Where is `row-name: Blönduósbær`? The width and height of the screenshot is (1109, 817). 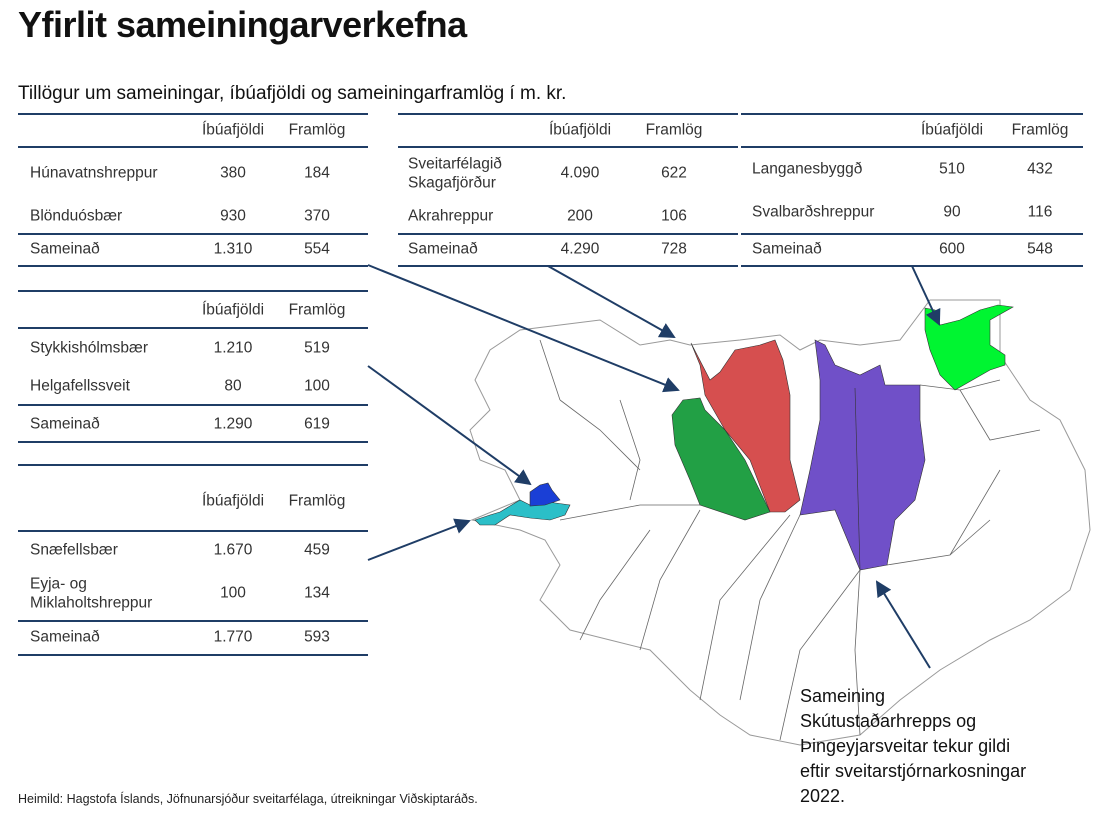
row-name: Blönduósbær is located at coordinates (76, 216).